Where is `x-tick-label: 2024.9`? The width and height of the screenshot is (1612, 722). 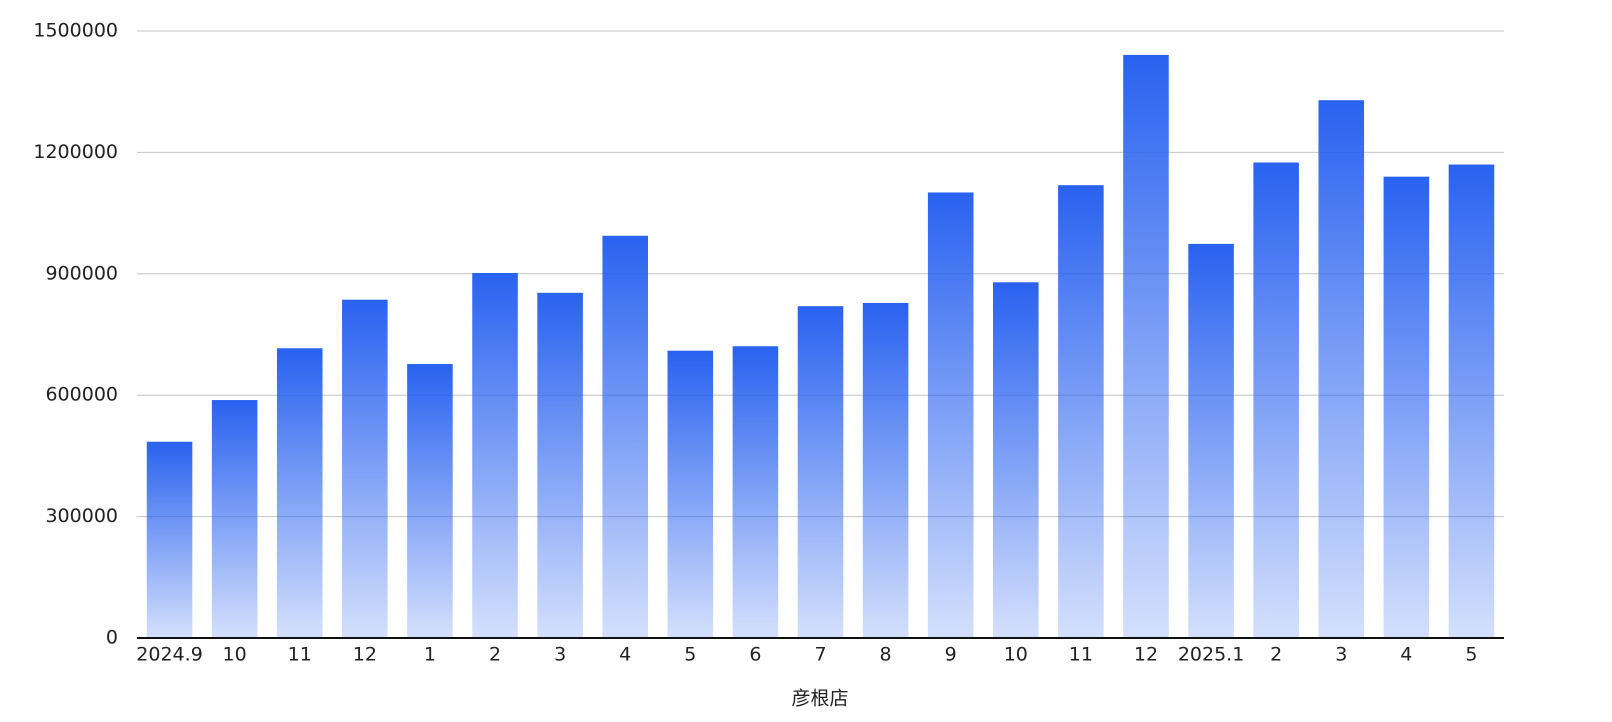
x-tick-label: 2024.9 is located at coordinates (169, 655).